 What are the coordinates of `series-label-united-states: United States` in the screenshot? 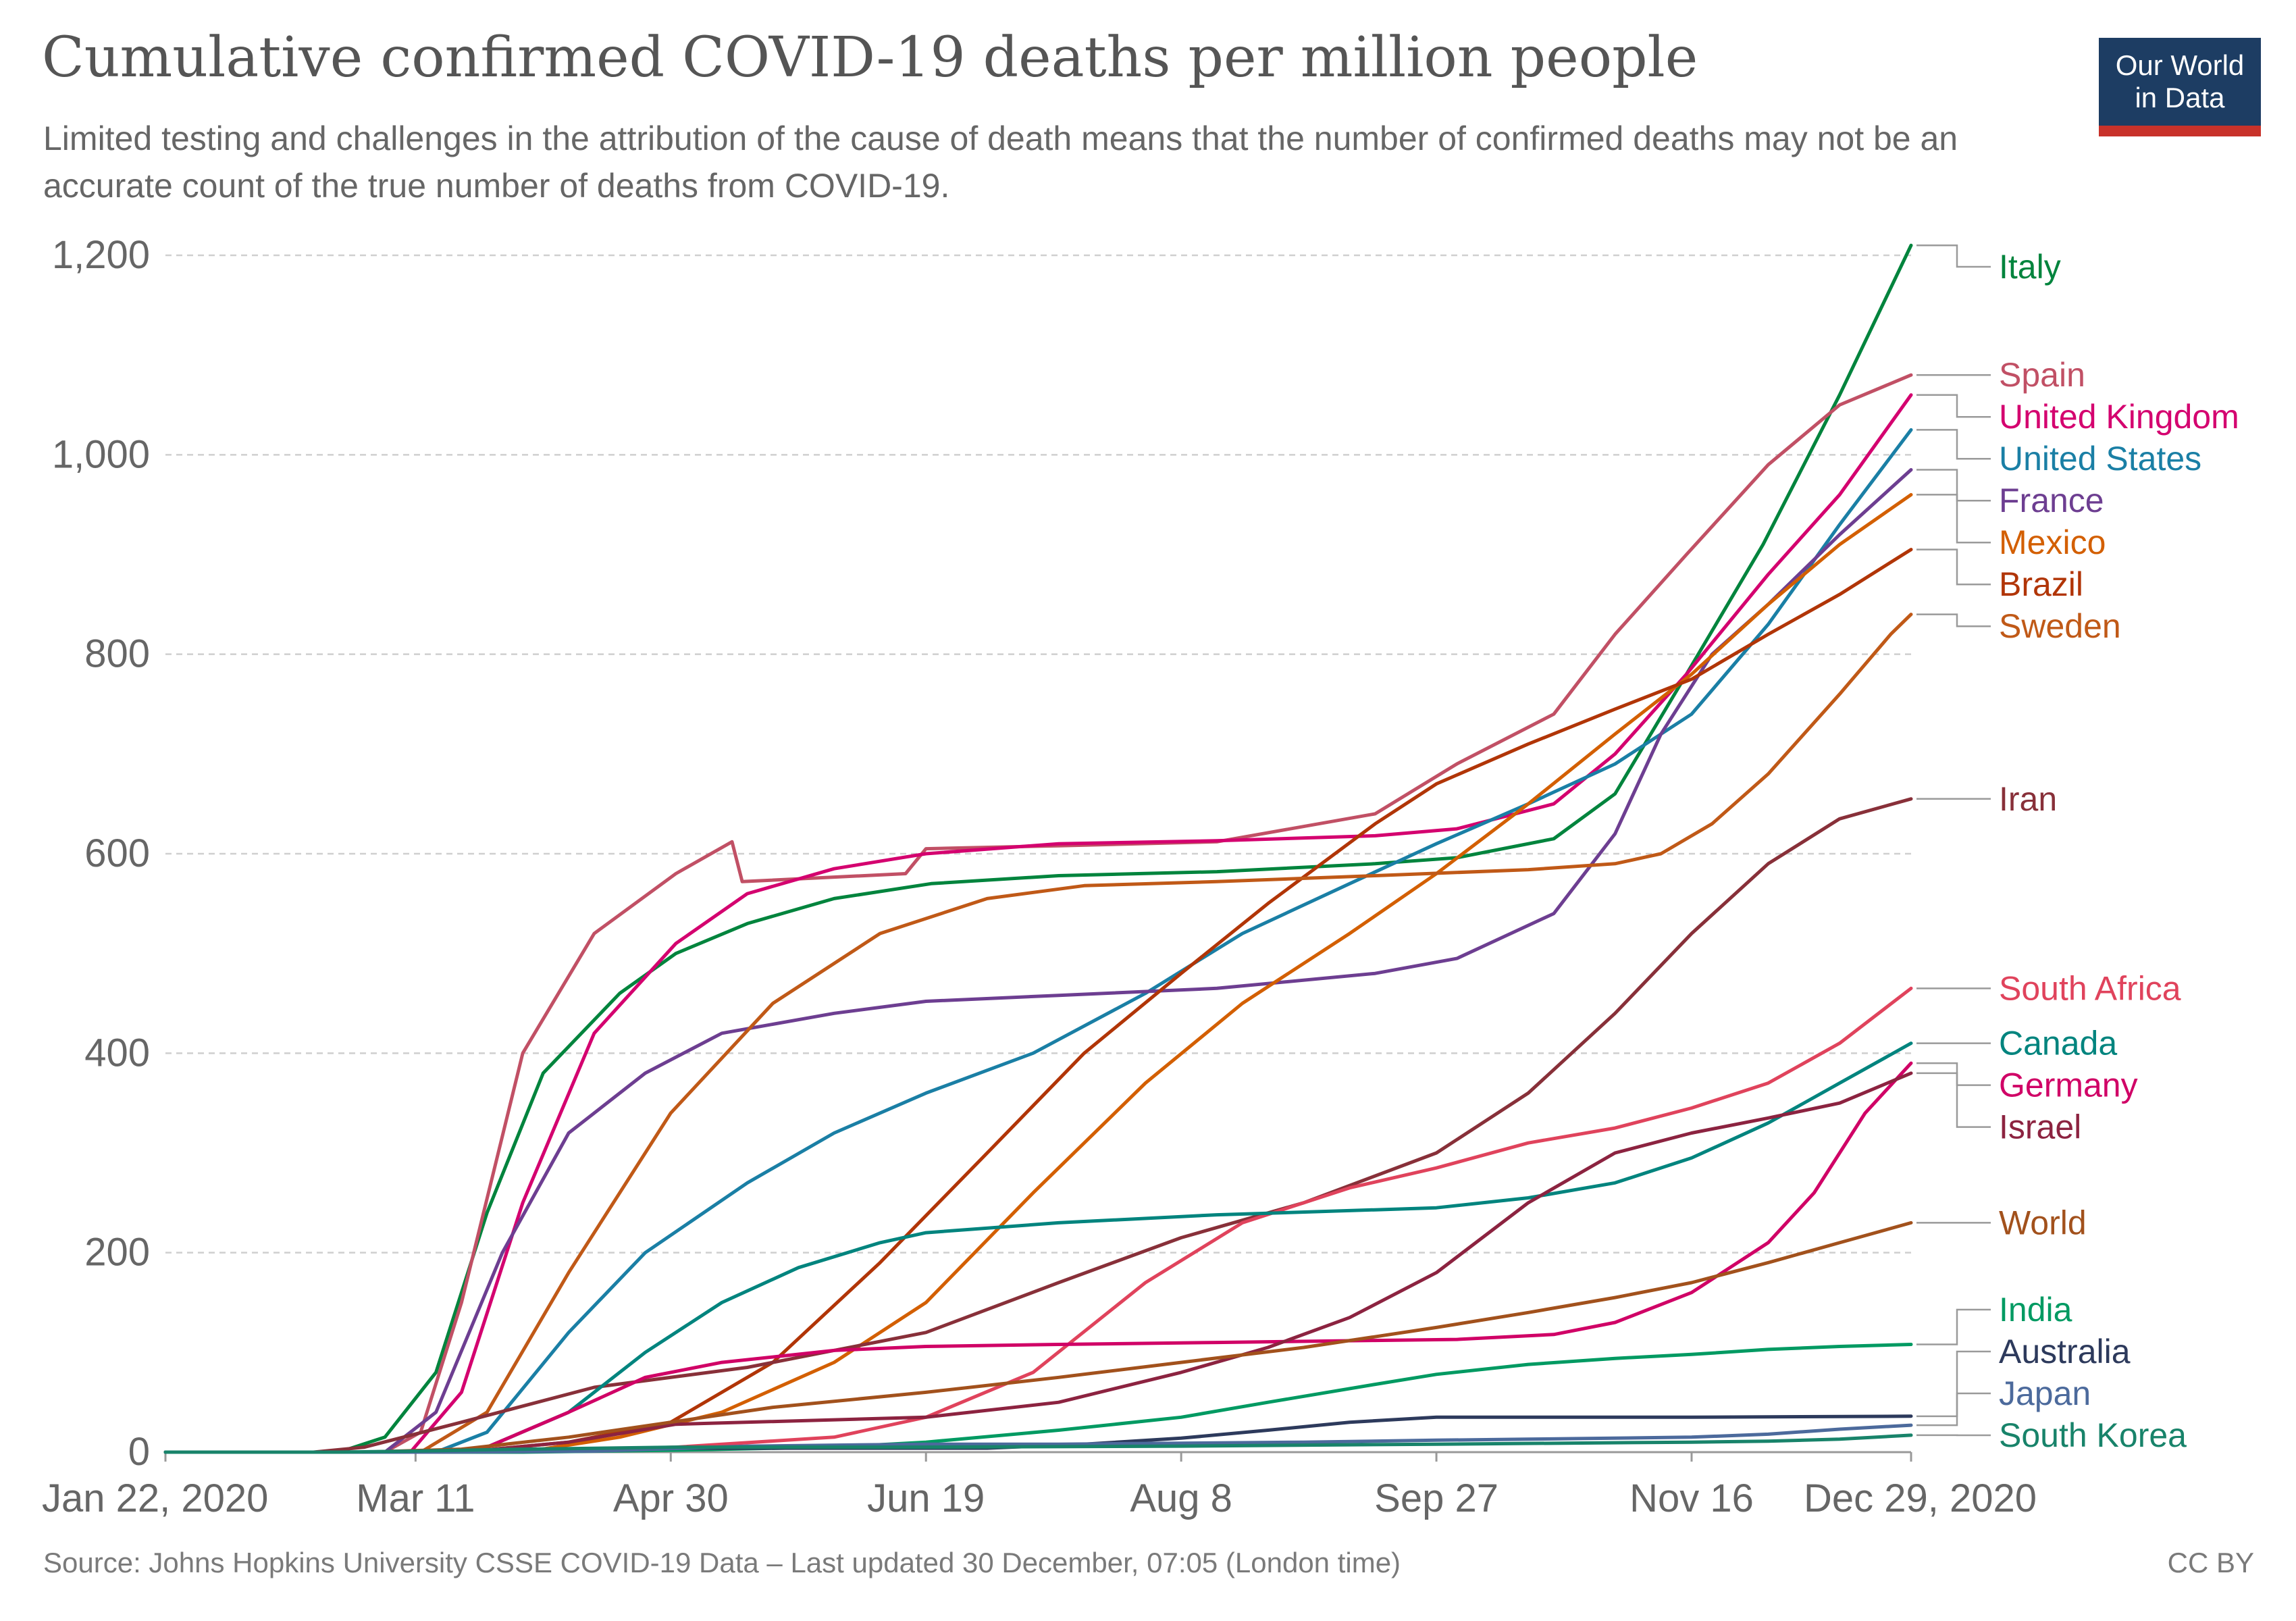 It's located at (2100, 459).